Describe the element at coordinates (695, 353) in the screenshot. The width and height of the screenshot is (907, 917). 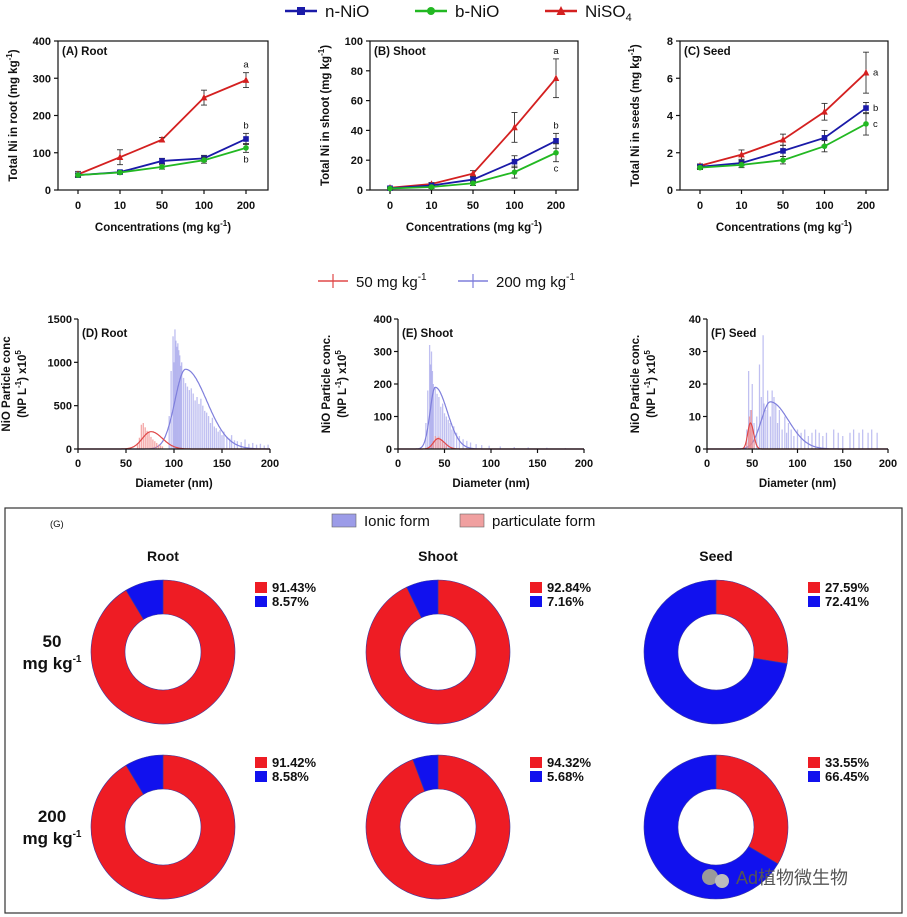
I see `y-tick-label: 30` at that location.